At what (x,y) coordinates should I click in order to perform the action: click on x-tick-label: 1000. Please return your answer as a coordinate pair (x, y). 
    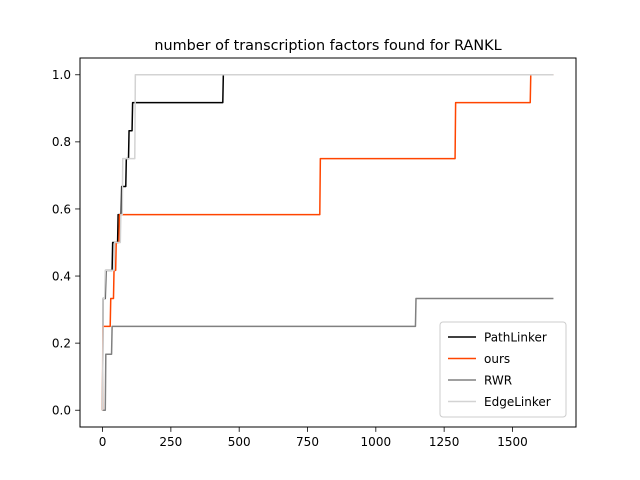
    Looking at the image, I should click on (376, 442).